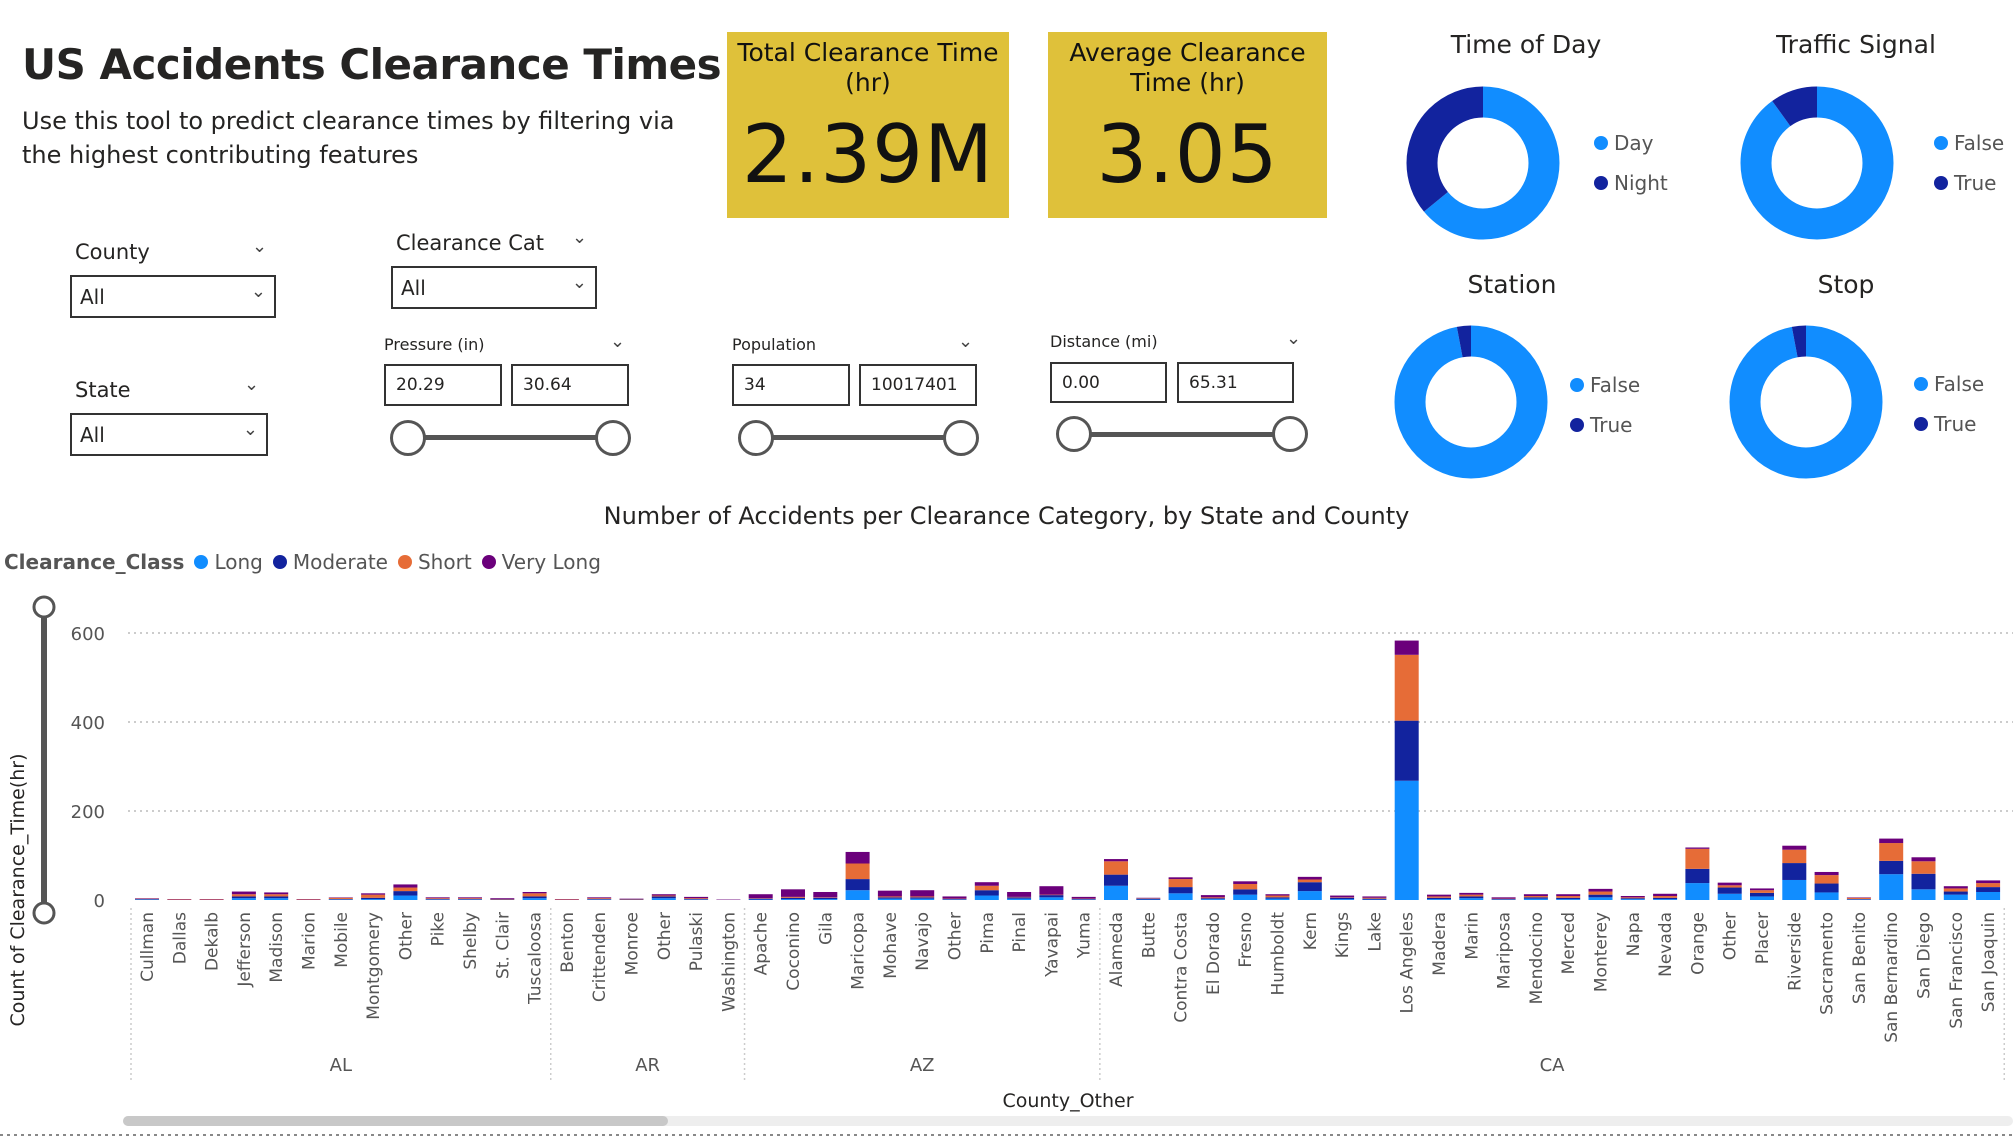 The width and height of the screenshot is (2013, 1137). I want to click on legend-short: Short, so click(444, 562).